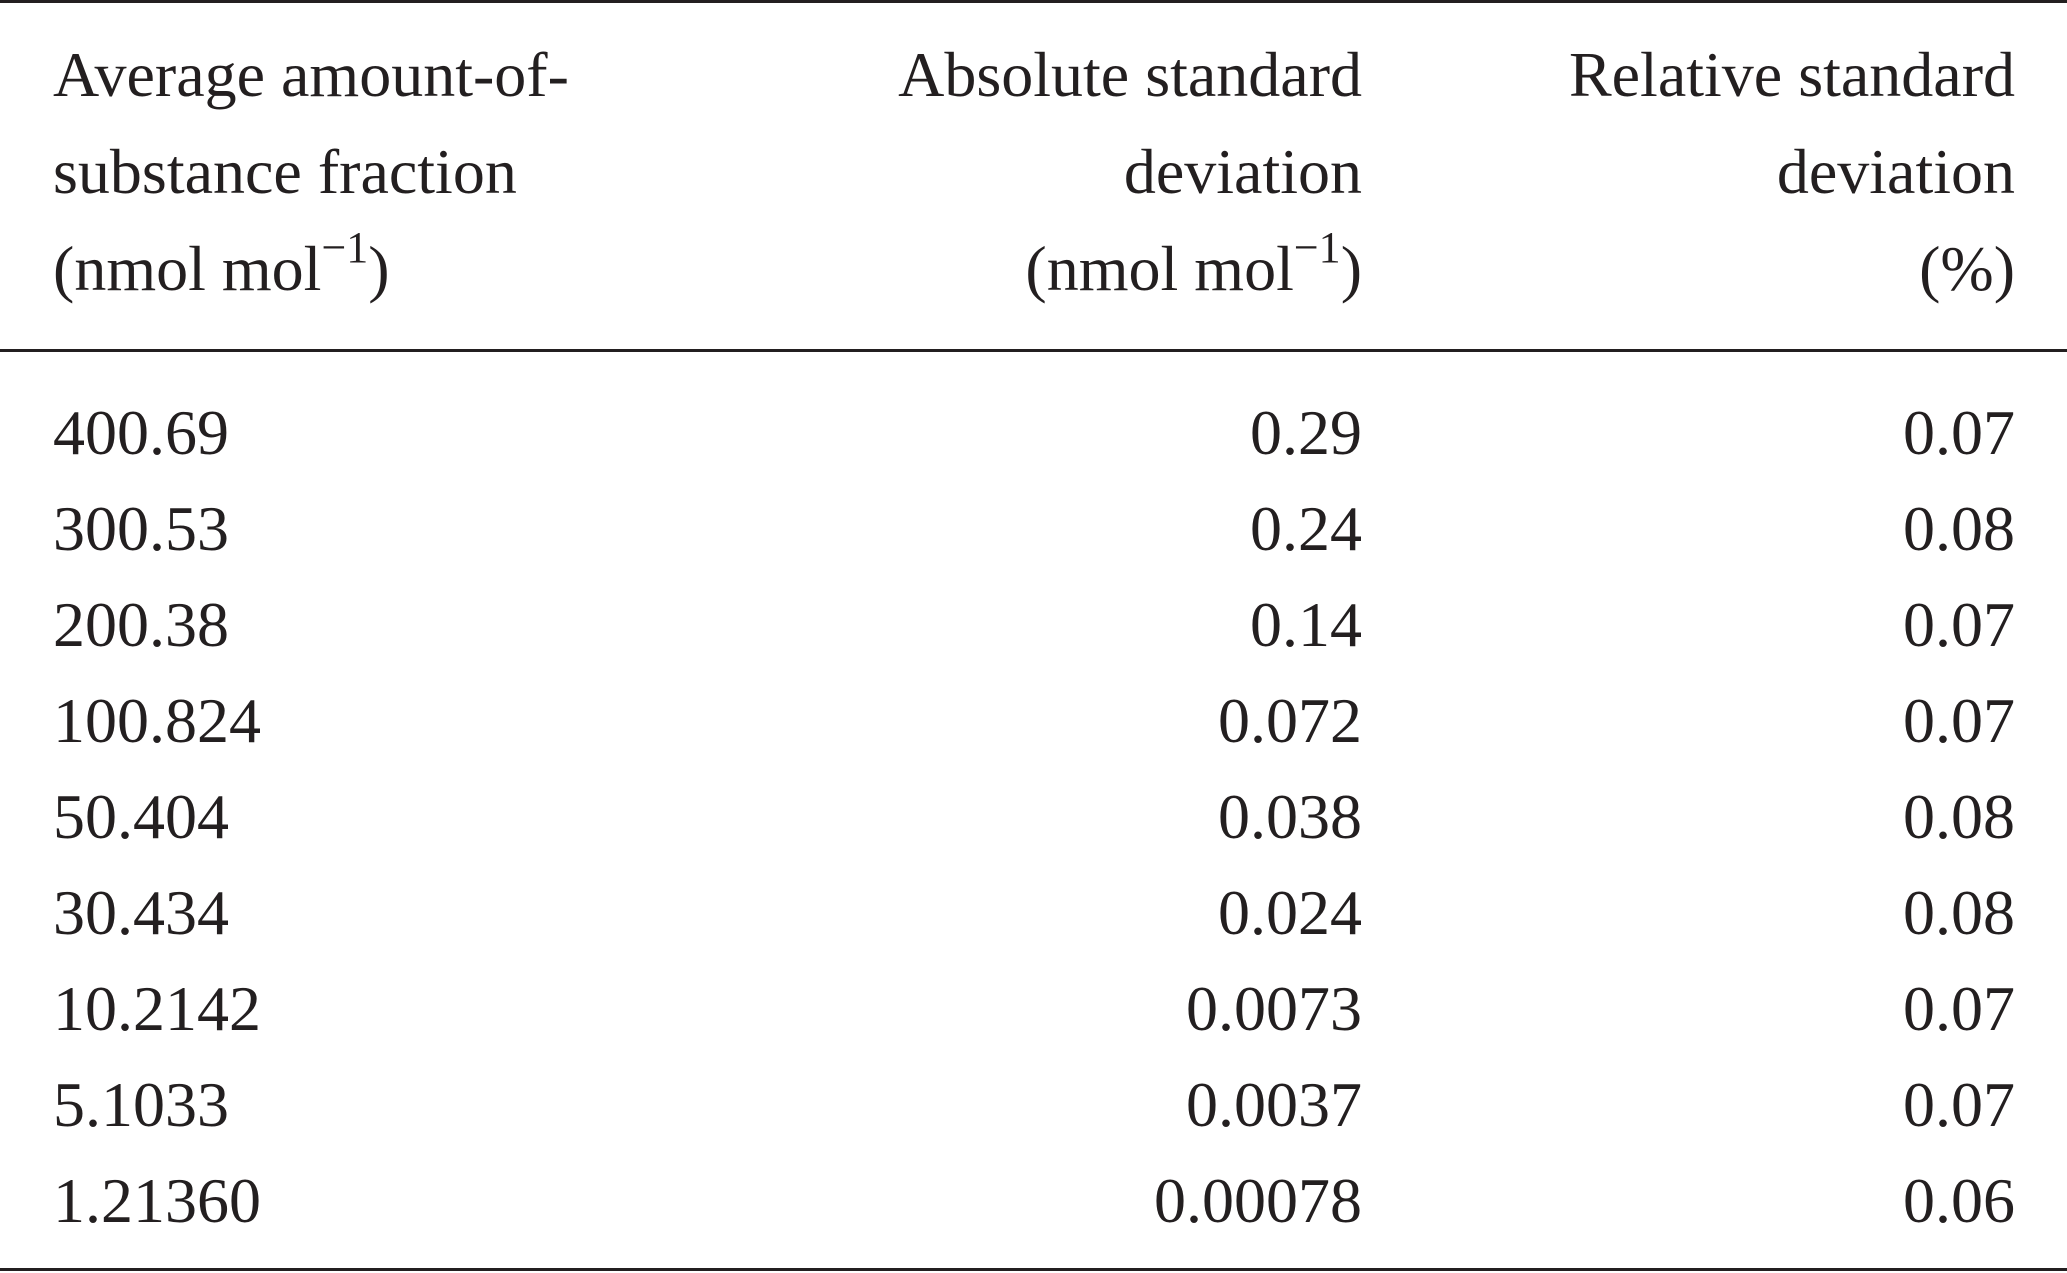  I want to click on cell-absolute-sd: 0.0073, so click(1274, 1008).